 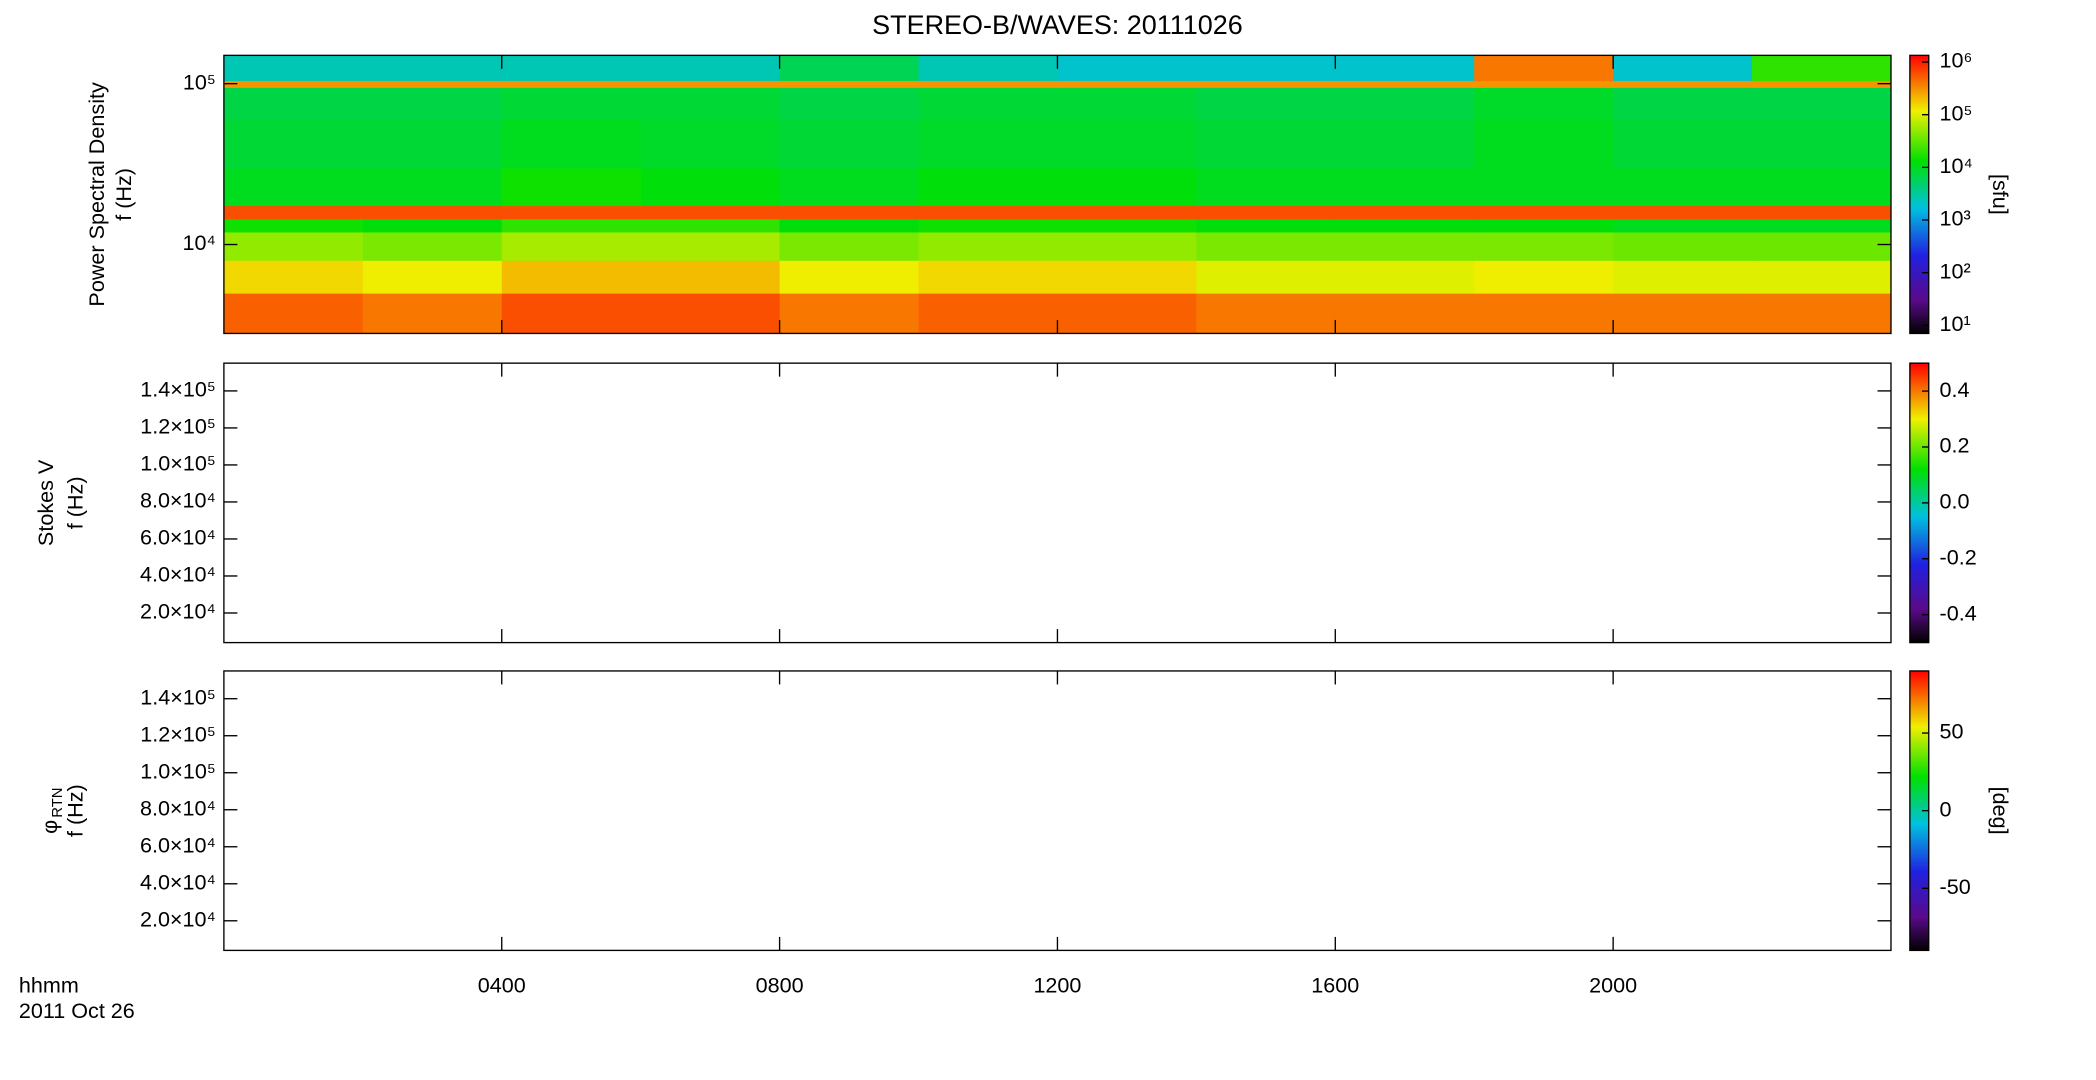 I want to click on x-axis-label: hhmm, so click(x=49, y=985).